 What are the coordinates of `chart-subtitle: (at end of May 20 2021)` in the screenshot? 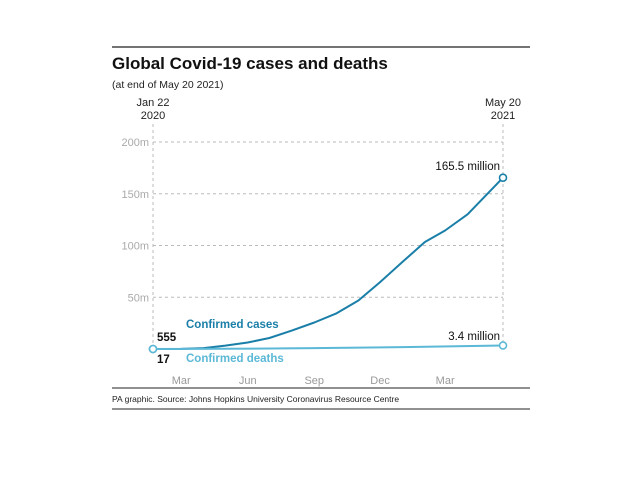 It's located at (168, 85).